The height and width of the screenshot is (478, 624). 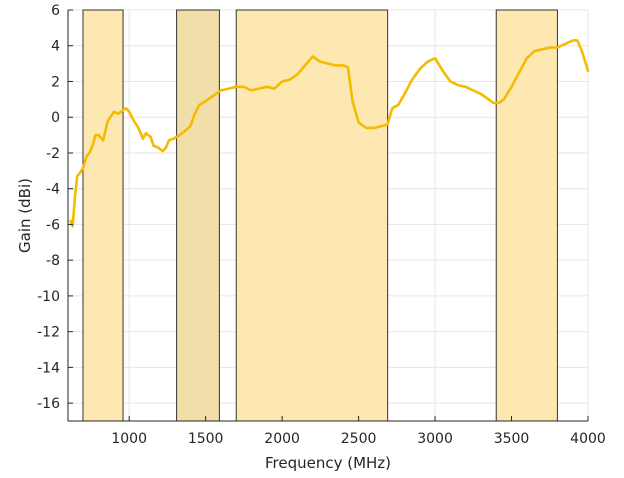 I want to click on x-tick-label: 1500, so click(x=206, y=439).